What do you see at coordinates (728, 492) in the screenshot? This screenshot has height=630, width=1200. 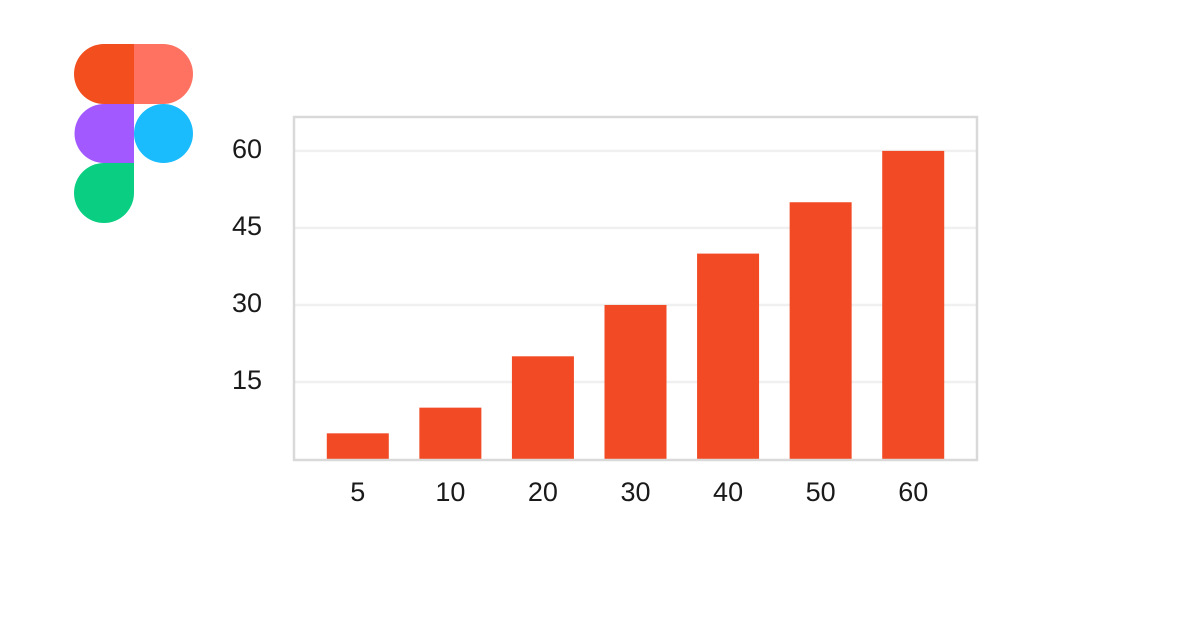 I see `x-tick-label: 40` at bounding box center [728, 492].